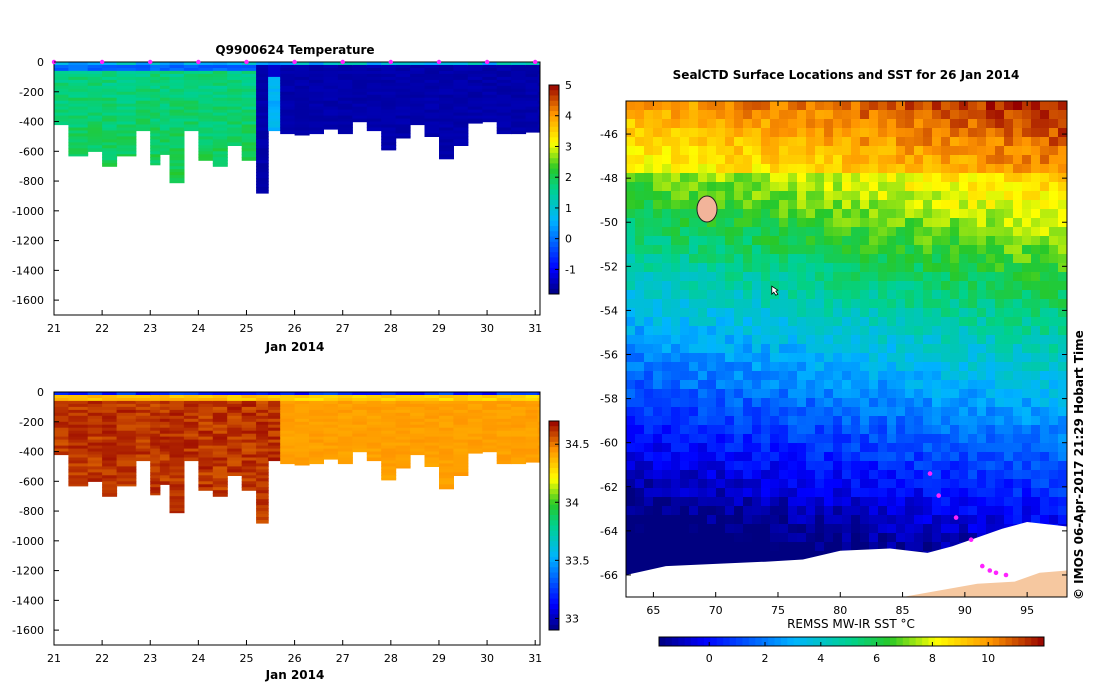  What do you see at coordinates (971, 539) in the screenshot?
I see `surface-location-marker` at bounding box center [971, 539].